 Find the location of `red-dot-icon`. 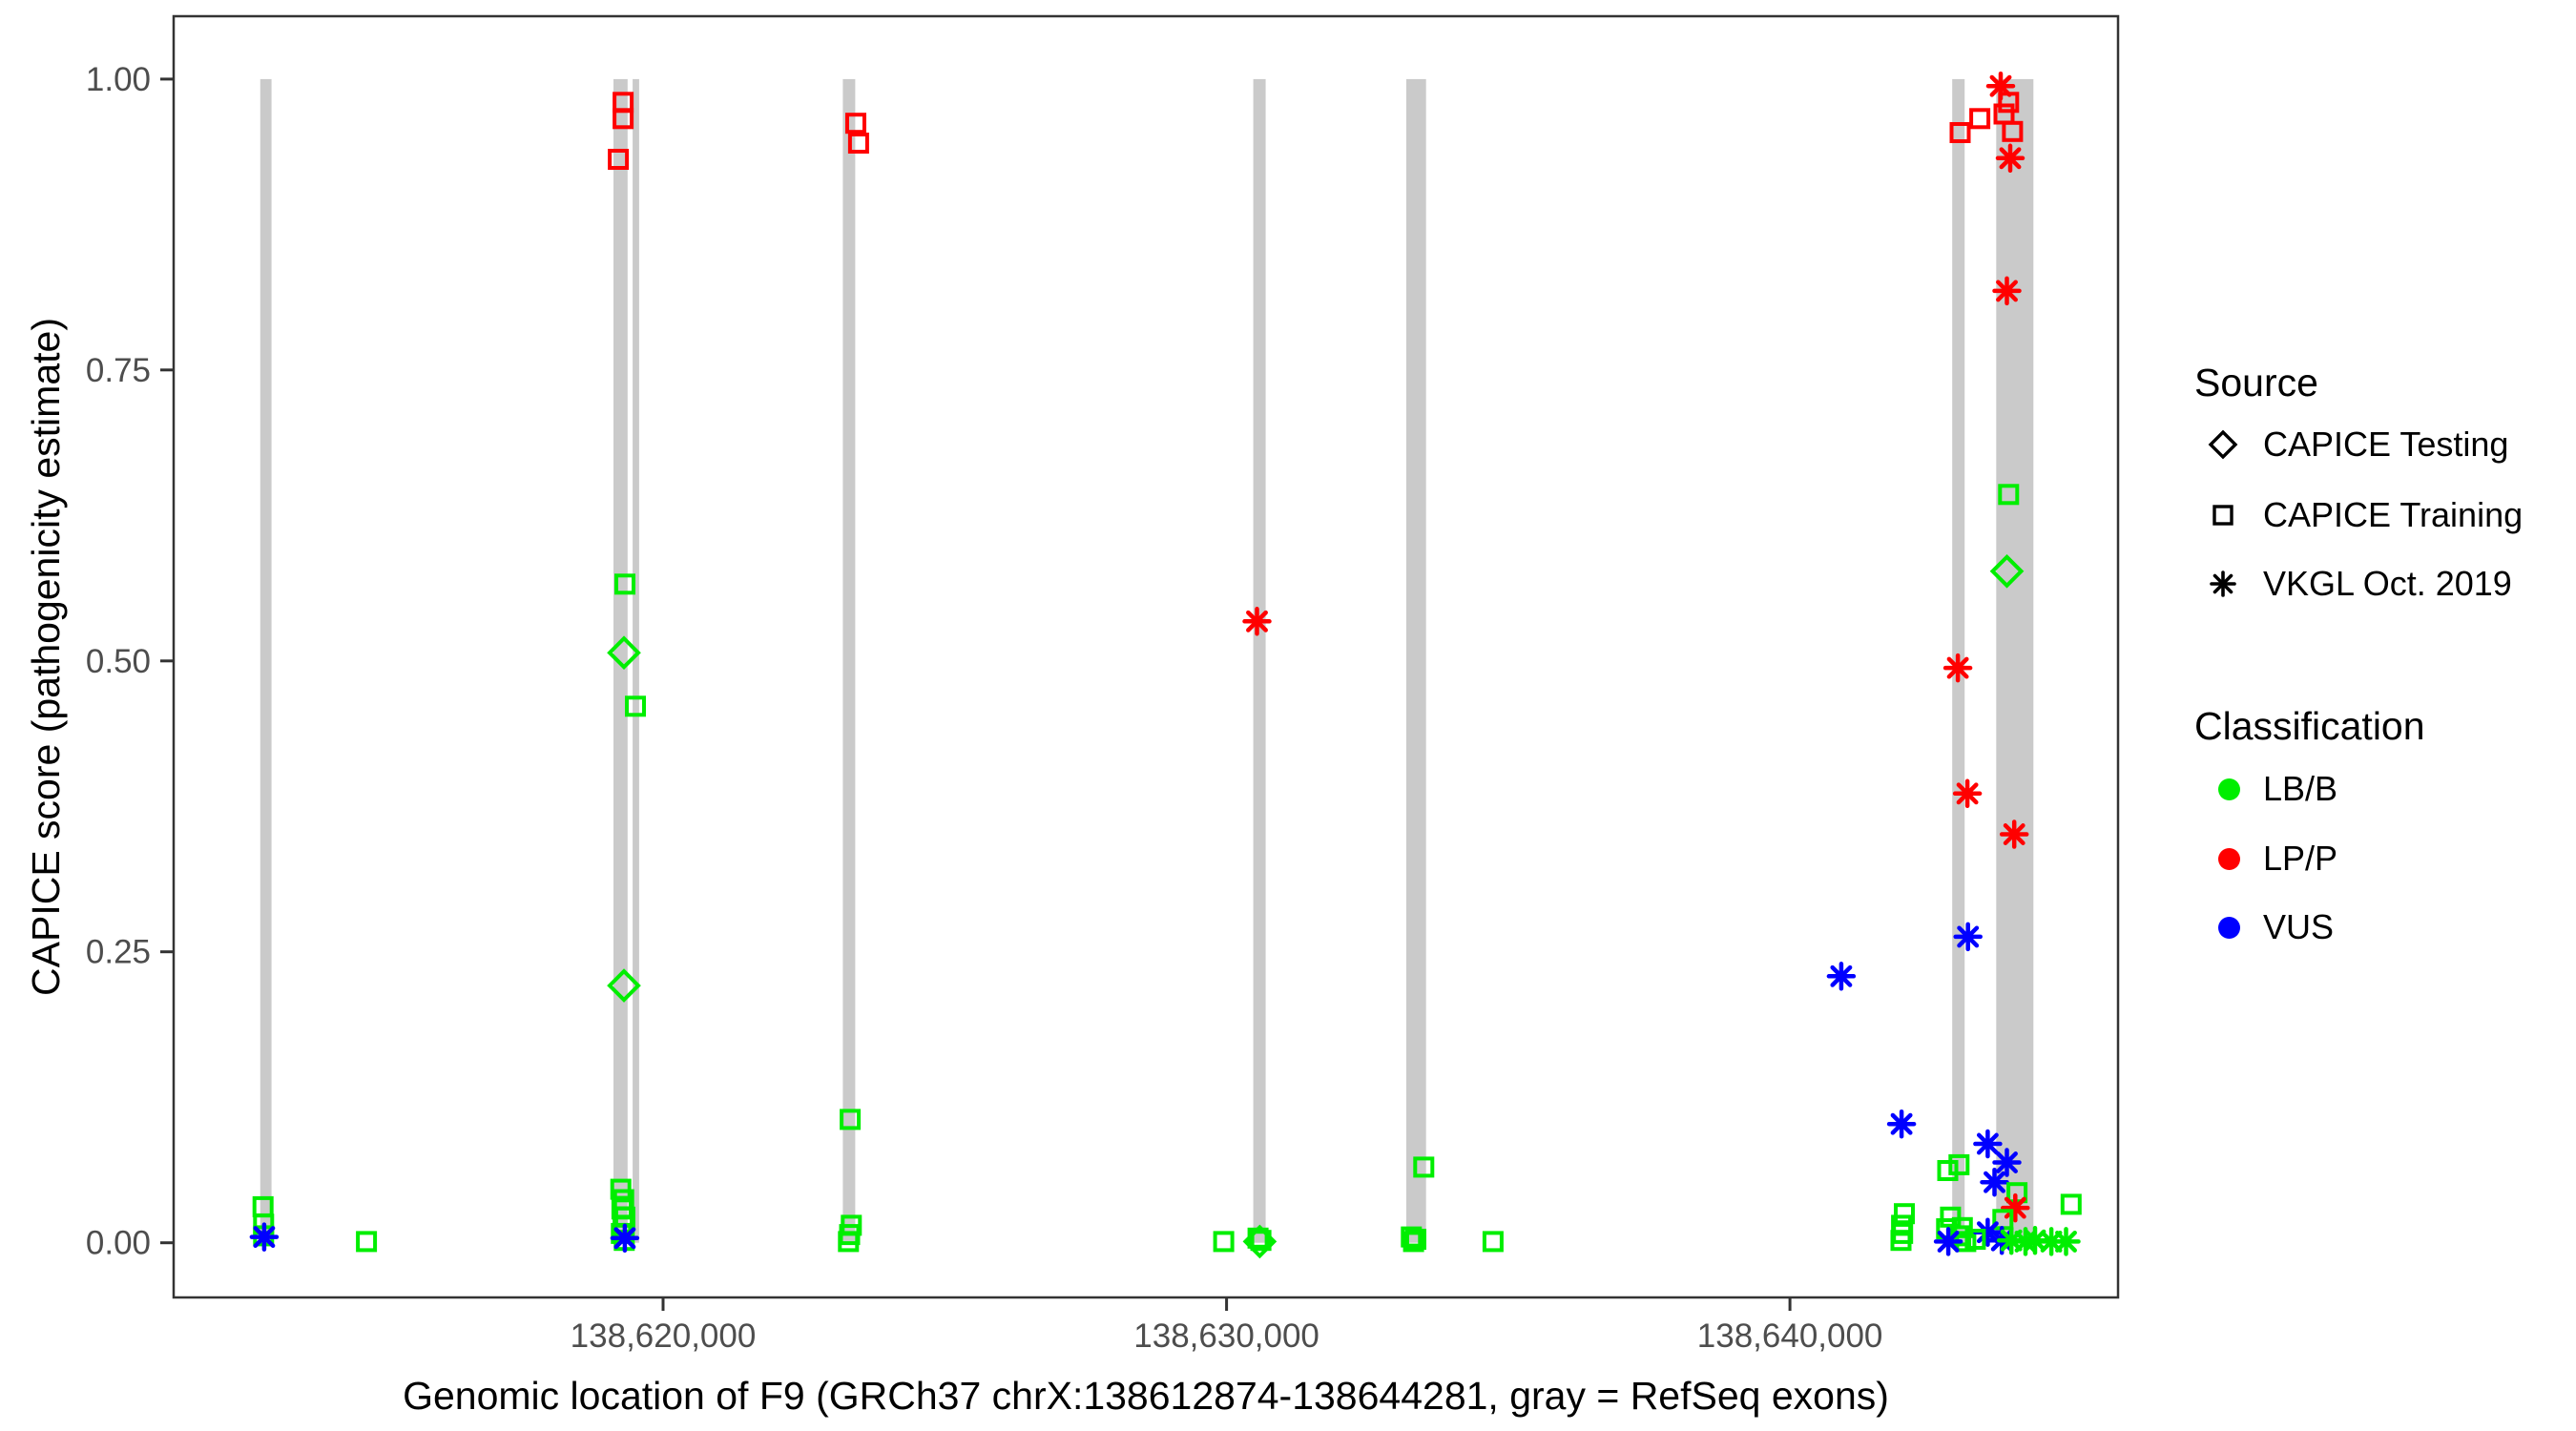

red-dot-icon is located at coordinates (2223, 859).